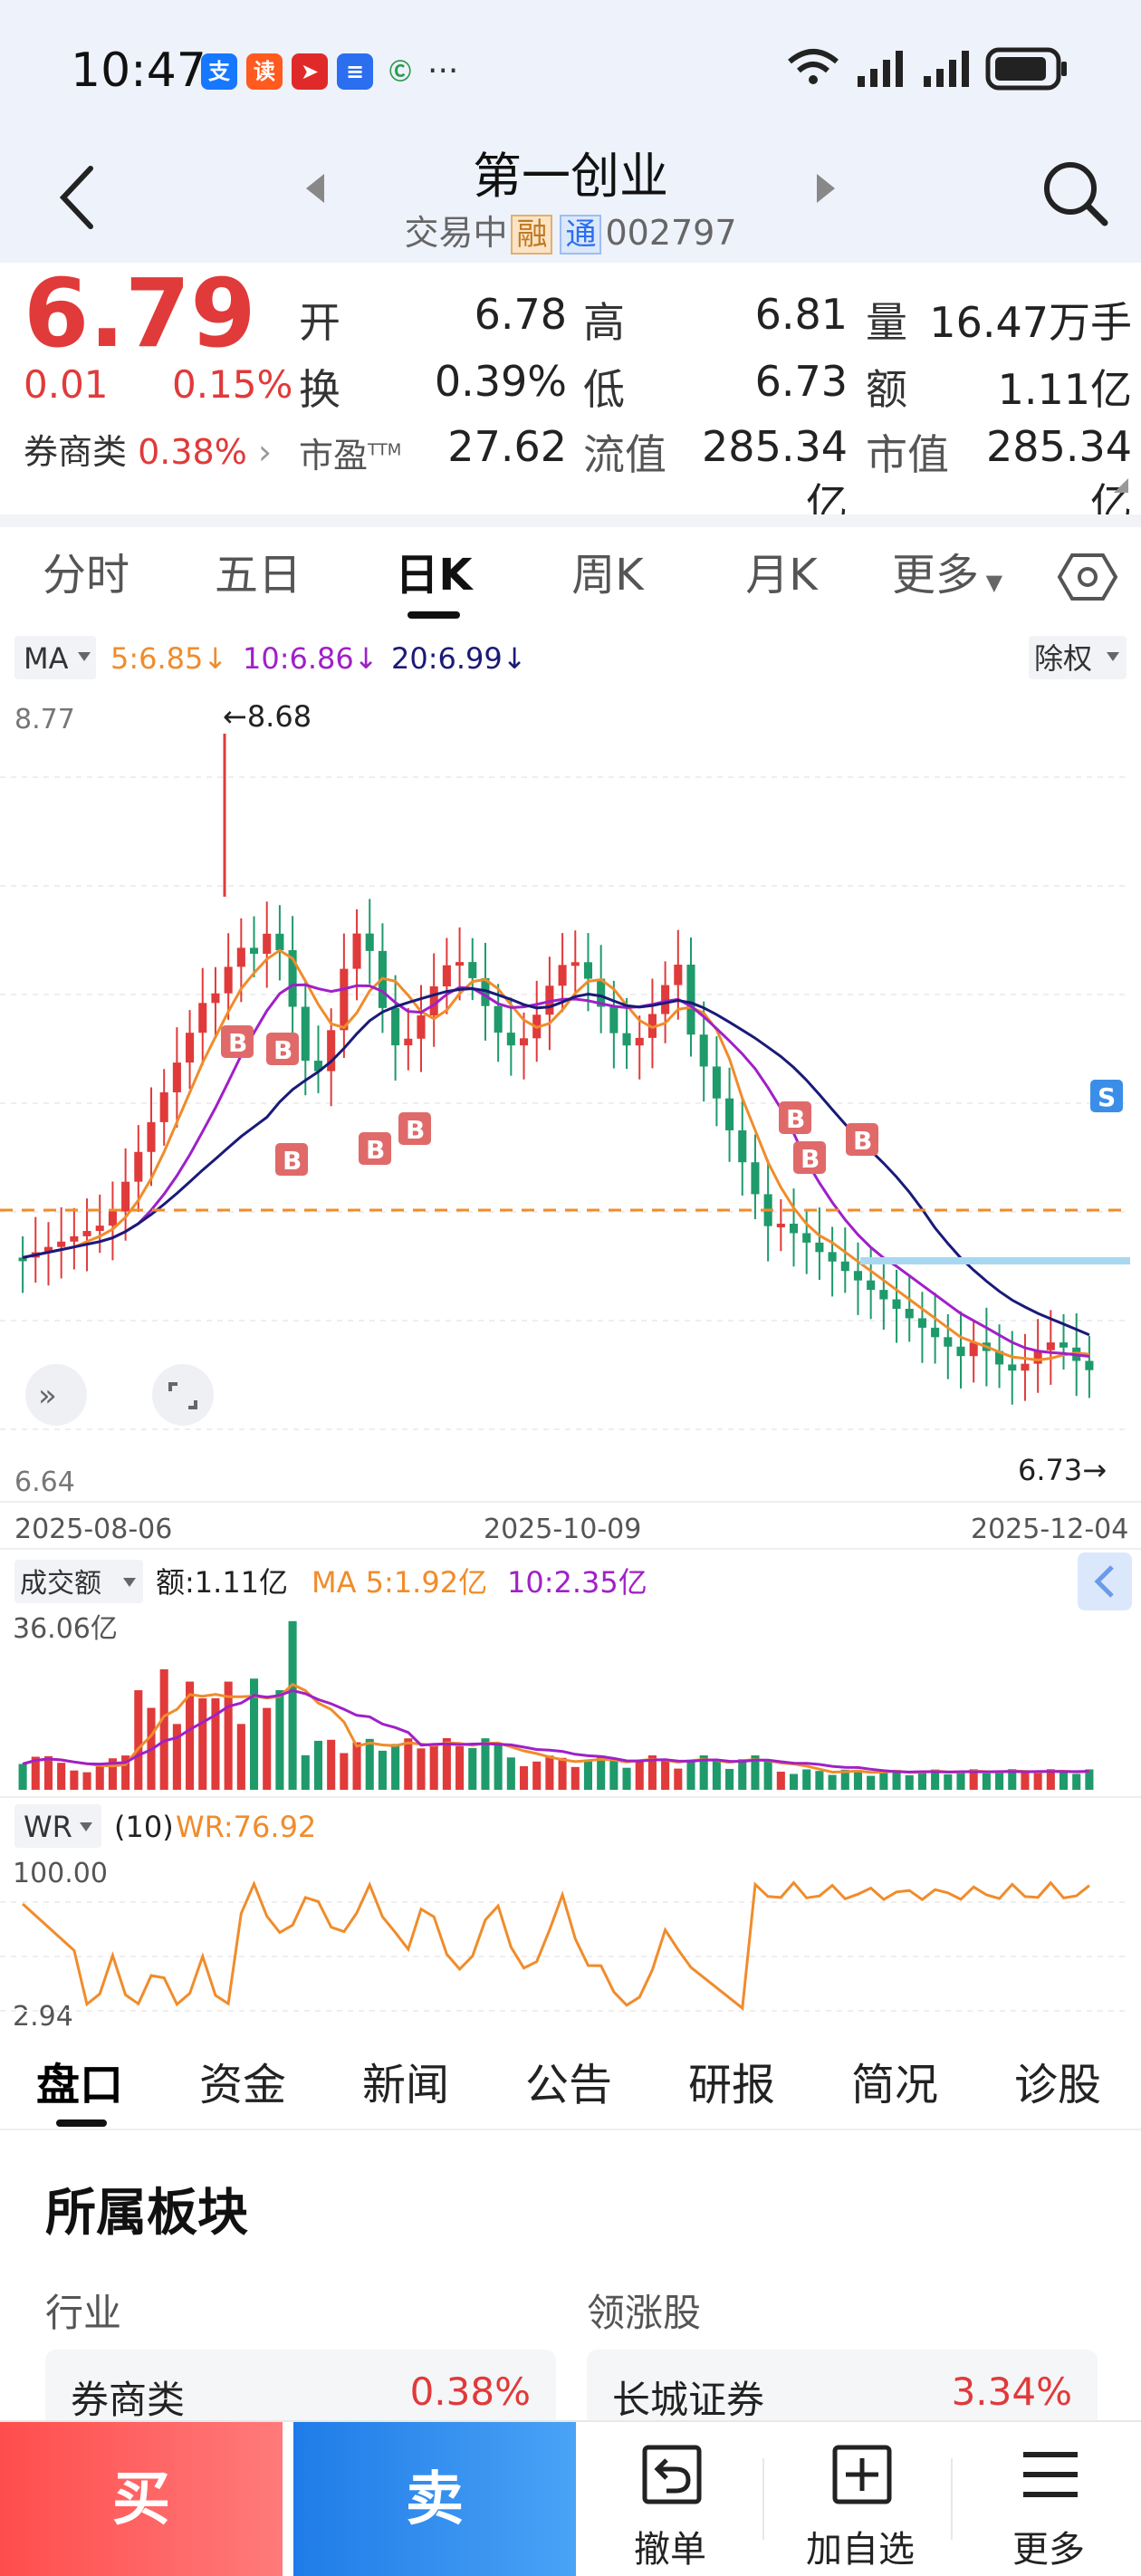  I want to click on tab-daily-k: 日K, so click(434, 575).